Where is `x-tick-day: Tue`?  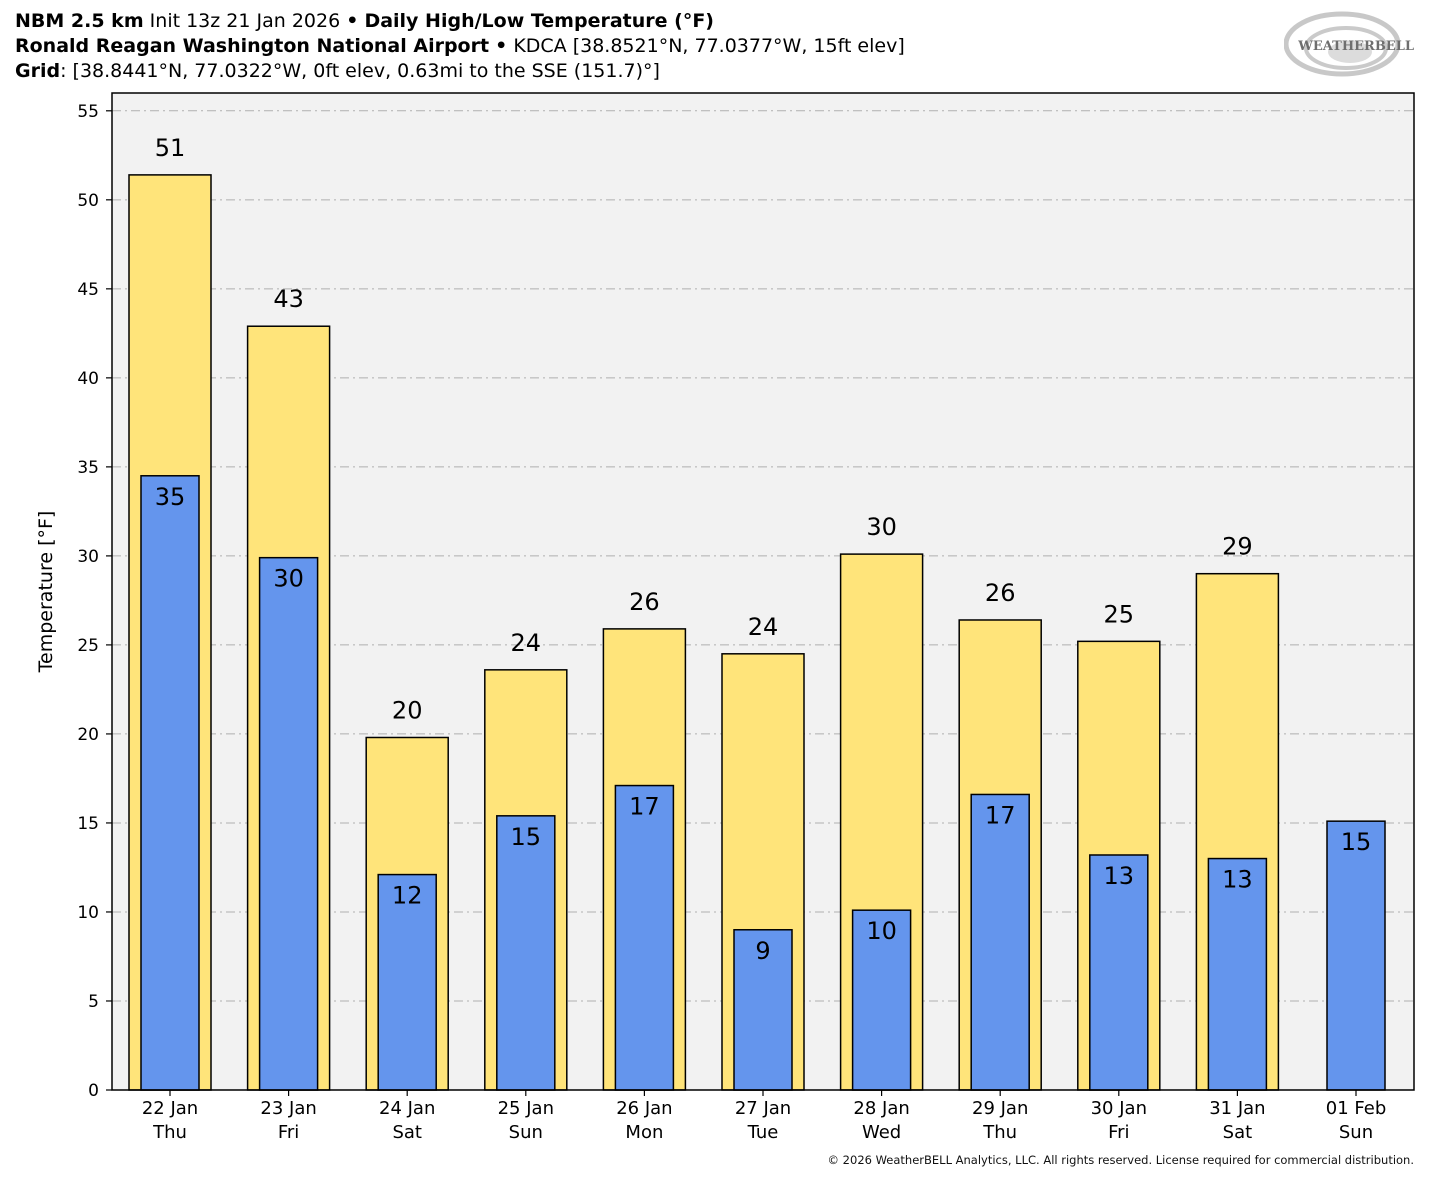
x-tick-day: Tue is located at coordinates (763, 1132).